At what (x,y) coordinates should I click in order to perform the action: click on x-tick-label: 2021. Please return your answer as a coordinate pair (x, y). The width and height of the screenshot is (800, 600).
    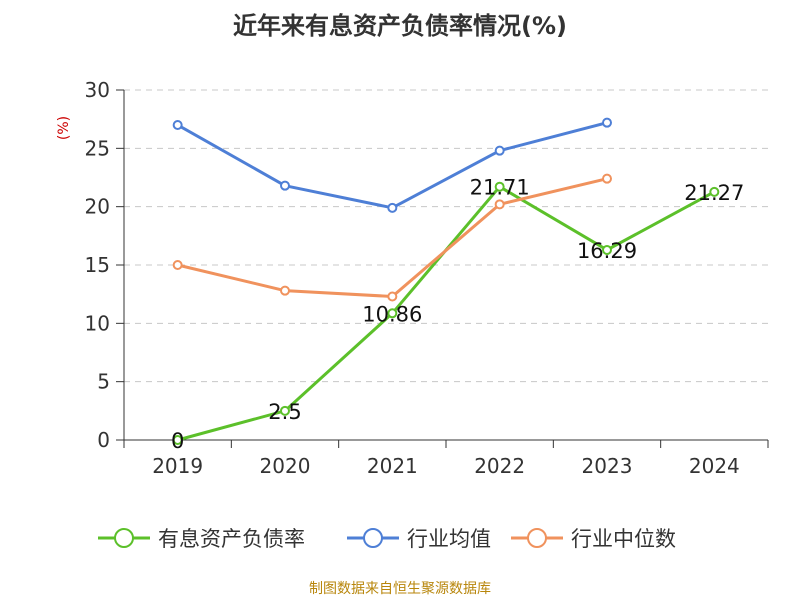
    Looking at the image, I should click on (392, 466).